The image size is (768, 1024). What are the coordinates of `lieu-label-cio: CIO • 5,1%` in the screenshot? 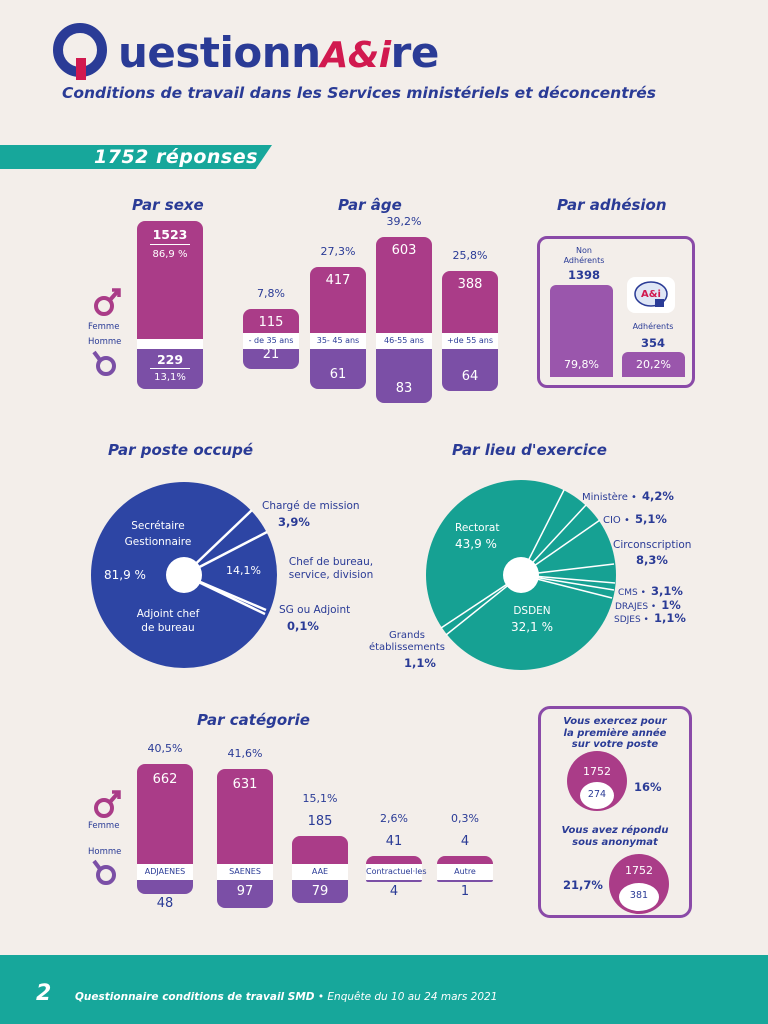 It's located at (635, 519).